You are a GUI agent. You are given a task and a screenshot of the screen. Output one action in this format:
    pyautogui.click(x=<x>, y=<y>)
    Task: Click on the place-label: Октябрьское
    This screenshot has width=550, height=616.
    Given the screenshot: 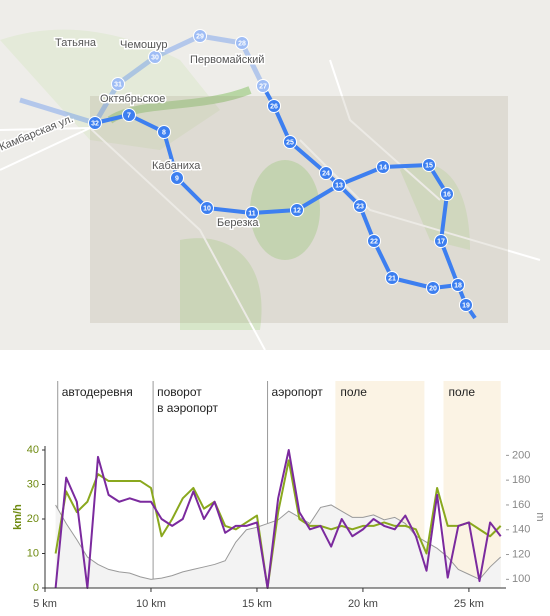 What is the action you would take?
    pyautogui.click(x=132, y=99)
    